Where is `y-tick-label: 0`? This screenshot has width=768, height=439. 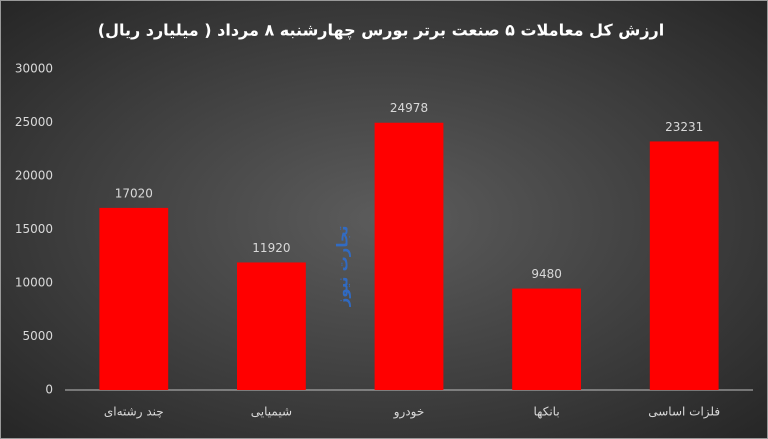
y-tick-label: 0 is located at coordinates (49, 390).